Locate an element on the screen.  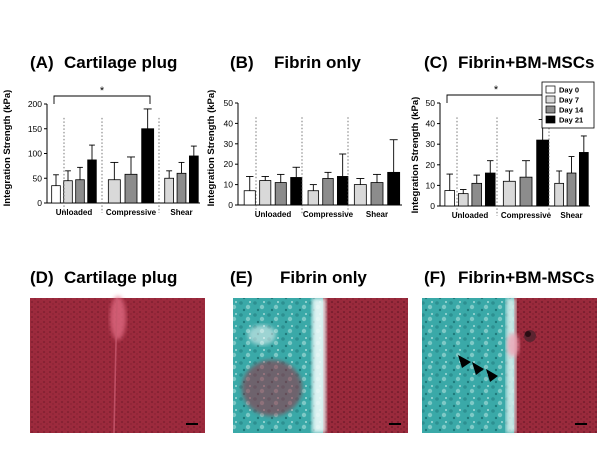
panel-c-title: Fibrin+BM-MSCs is located at coordinates (526, 62).